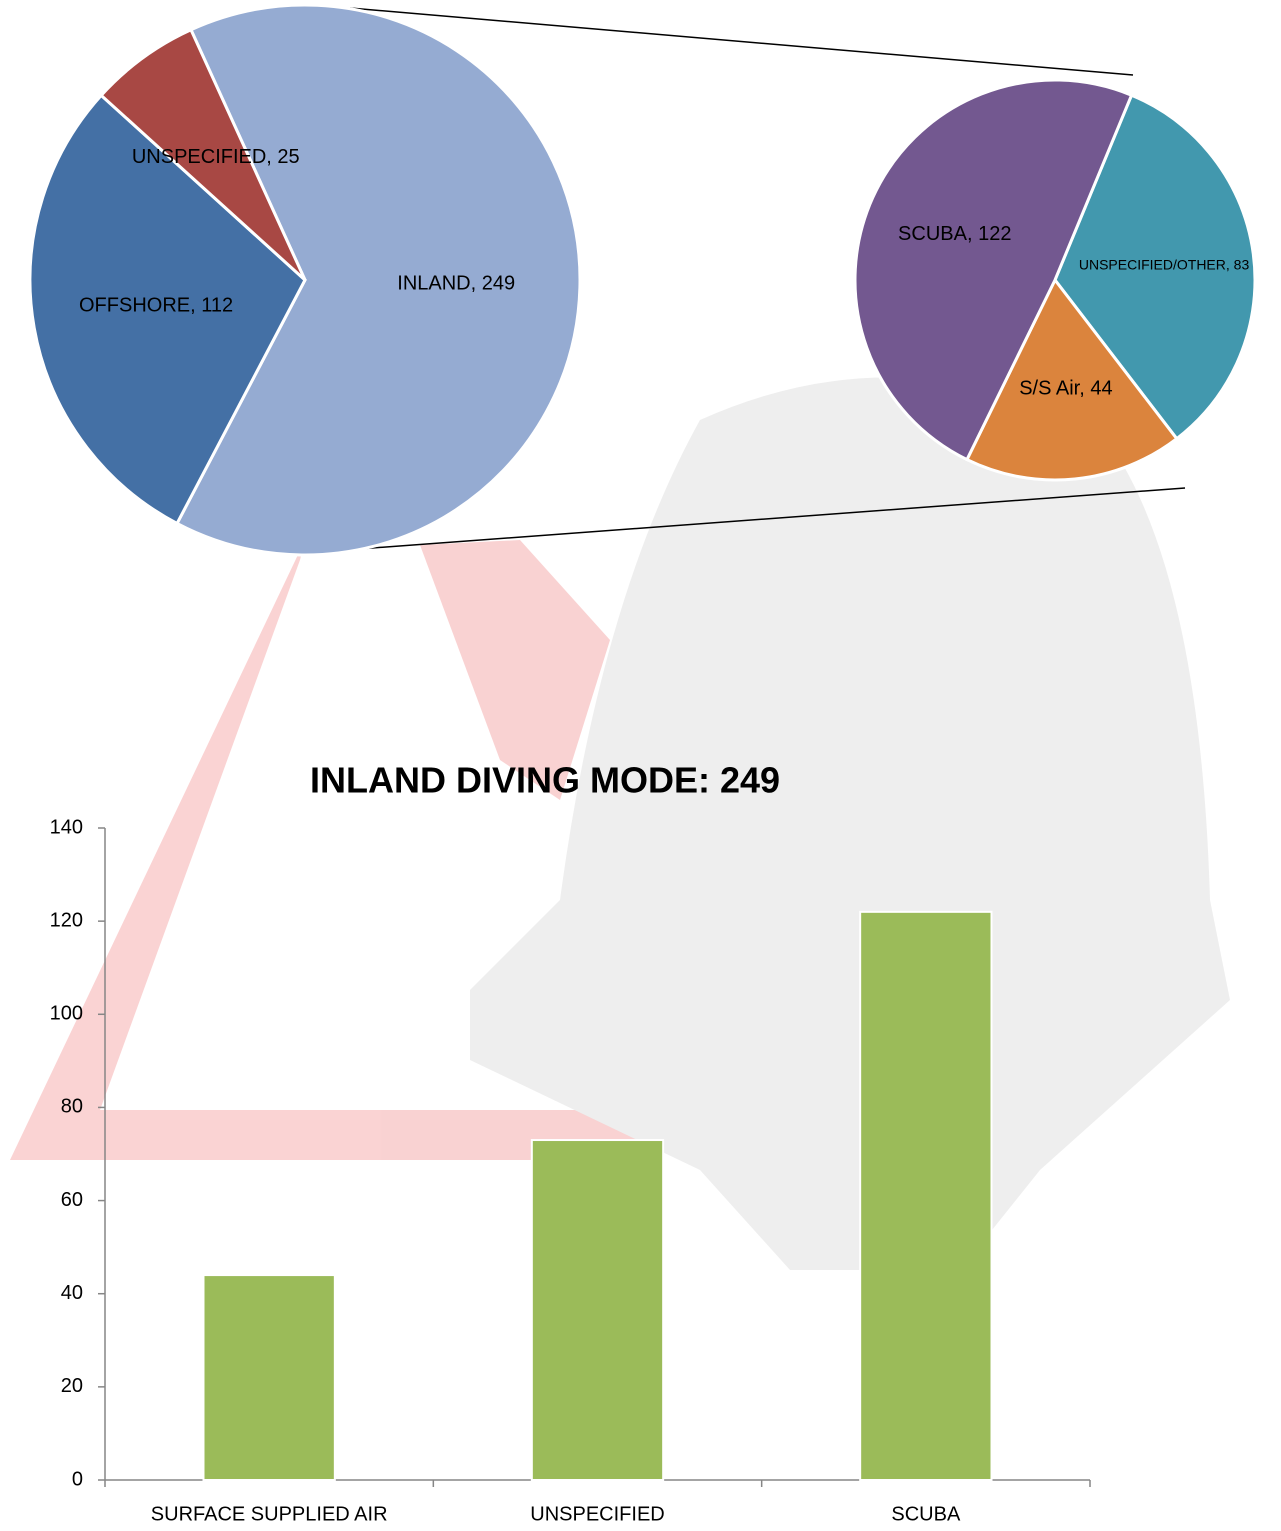 The height and width of the screenshot is (1531, 1281). Describe the element at coordinates (597, 1514) in the screenshot. I see `x-tick-label: UNSPECIFIED` at that location.